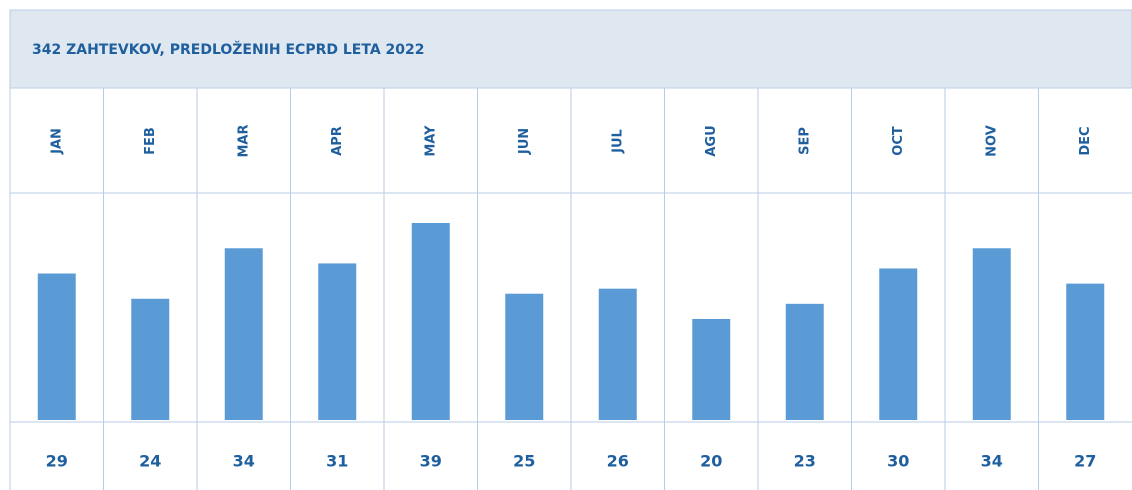  What do you see at coordinates (430, 141) in the screenshot?
I see `month-label: MAY` at bounding box center [430, 141].